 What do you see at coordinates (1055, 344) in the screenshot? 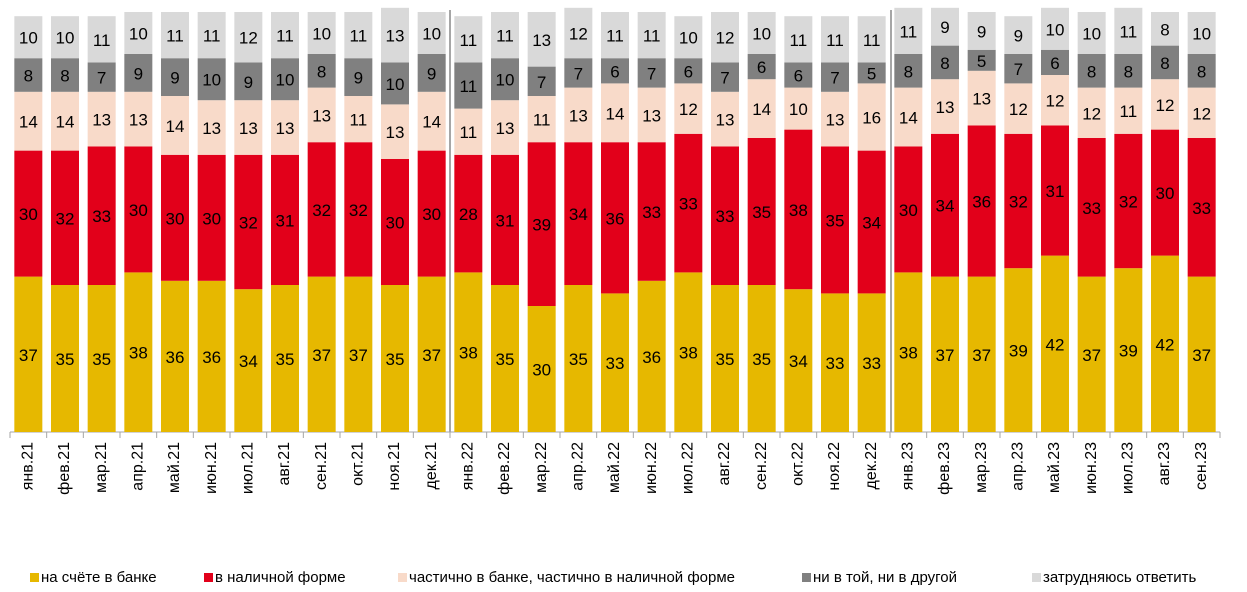
I see `value-label: 42` at bounding box center [1055, 344].